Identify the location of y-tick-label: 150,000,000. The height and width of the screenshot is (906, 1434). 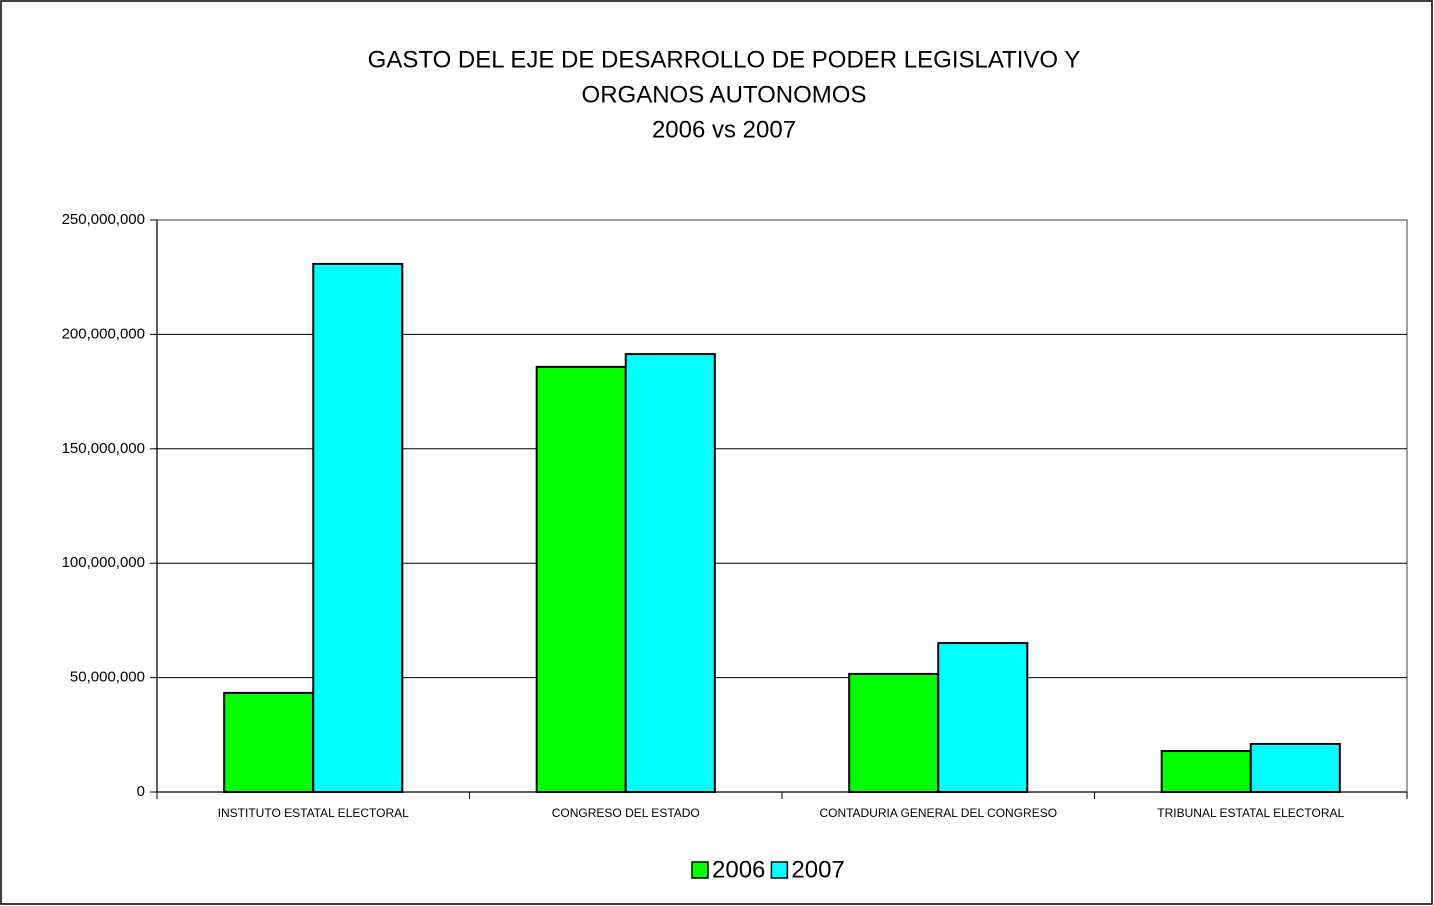
(103, 448).